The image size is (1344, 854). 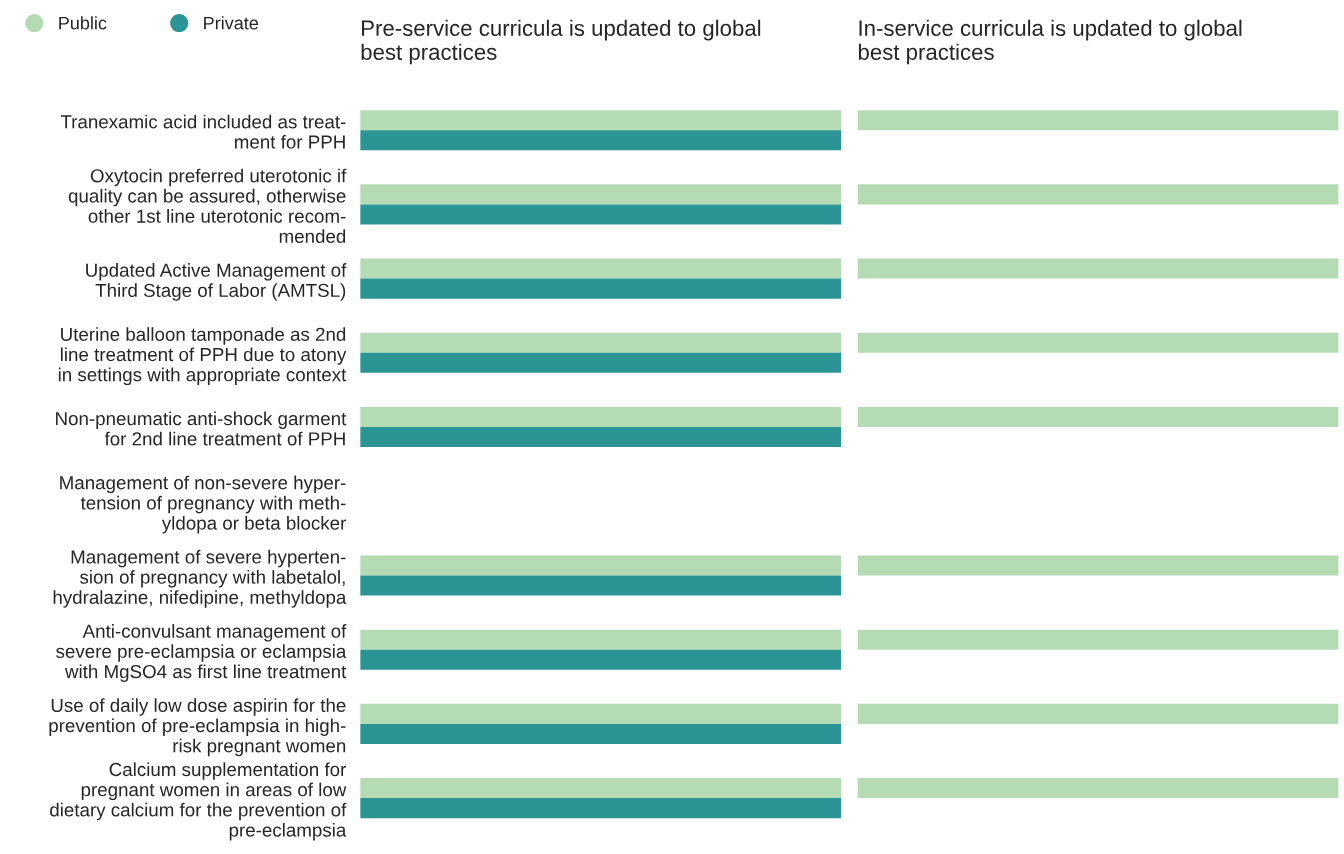 What do you see at coordinates (201, 428) in the screenshot?
I see `y-tick-label: Non-pneumatic anti-shock garment for 2nd line treatment of PPH` at bounding box center [201, 428].